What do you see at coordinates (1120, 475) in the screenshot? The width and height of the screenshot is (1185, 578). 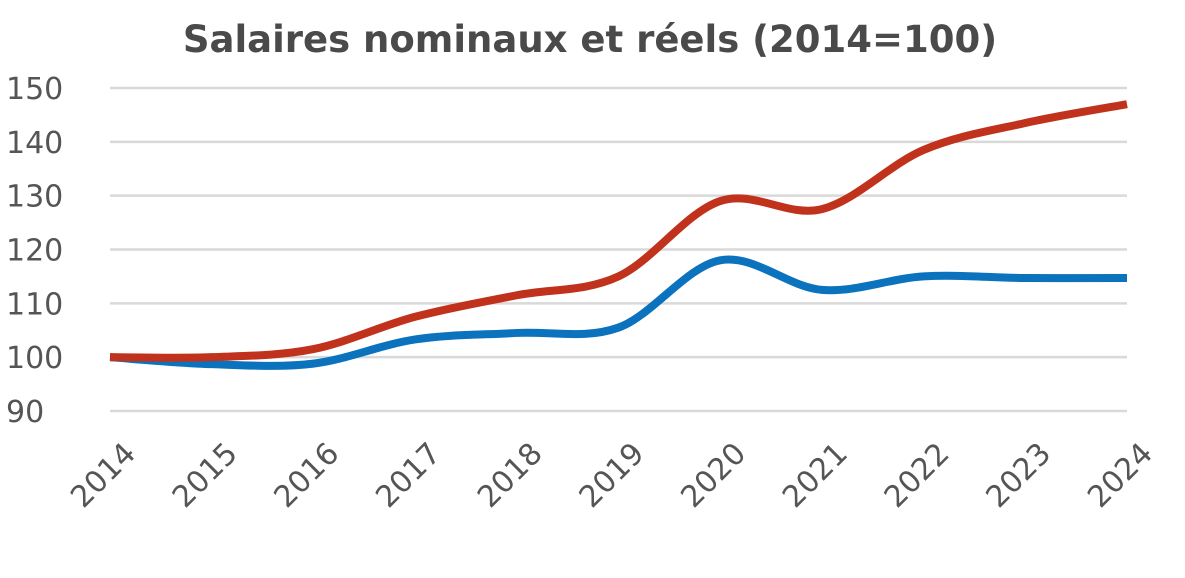 I see `x-tick-label: 2024` at bounding box center [1120, 475].